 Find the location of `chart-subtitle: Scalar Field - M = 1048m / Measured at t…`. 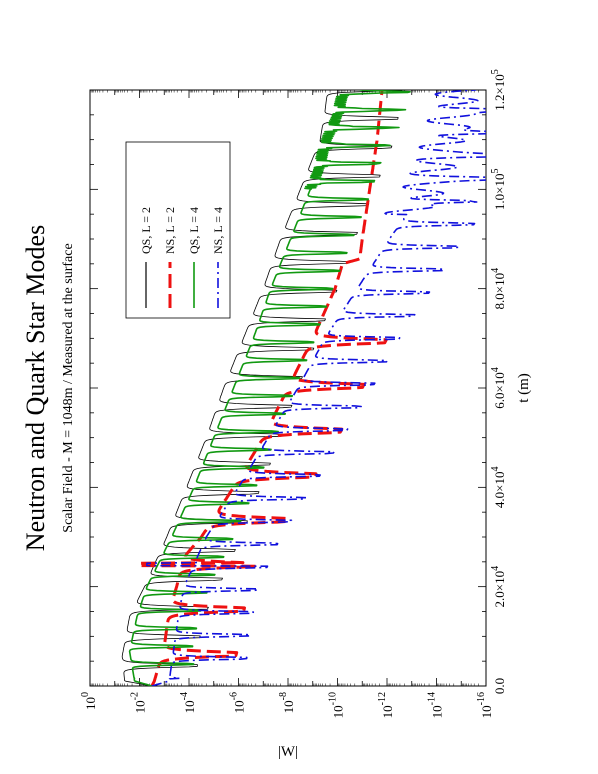

chart-subtitle: Scalar Field - M = 1048m / Measured at t… is located at coordinates (68, 387).